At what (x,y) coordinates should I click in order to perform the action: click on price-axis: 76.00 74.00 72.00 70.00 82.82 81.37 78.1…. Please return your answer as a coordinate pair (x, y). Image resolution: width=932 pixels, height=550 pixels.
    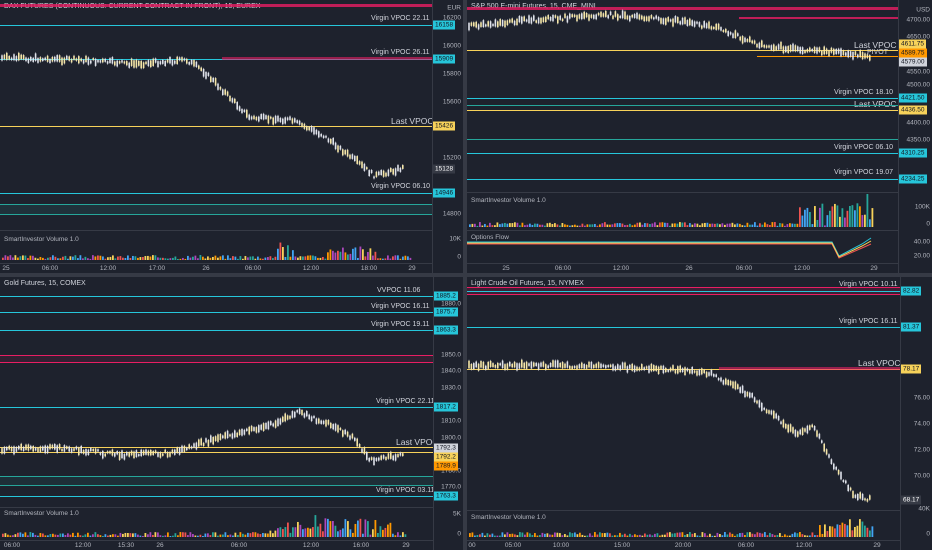
    Looking at the image, I should click on (916, 413).